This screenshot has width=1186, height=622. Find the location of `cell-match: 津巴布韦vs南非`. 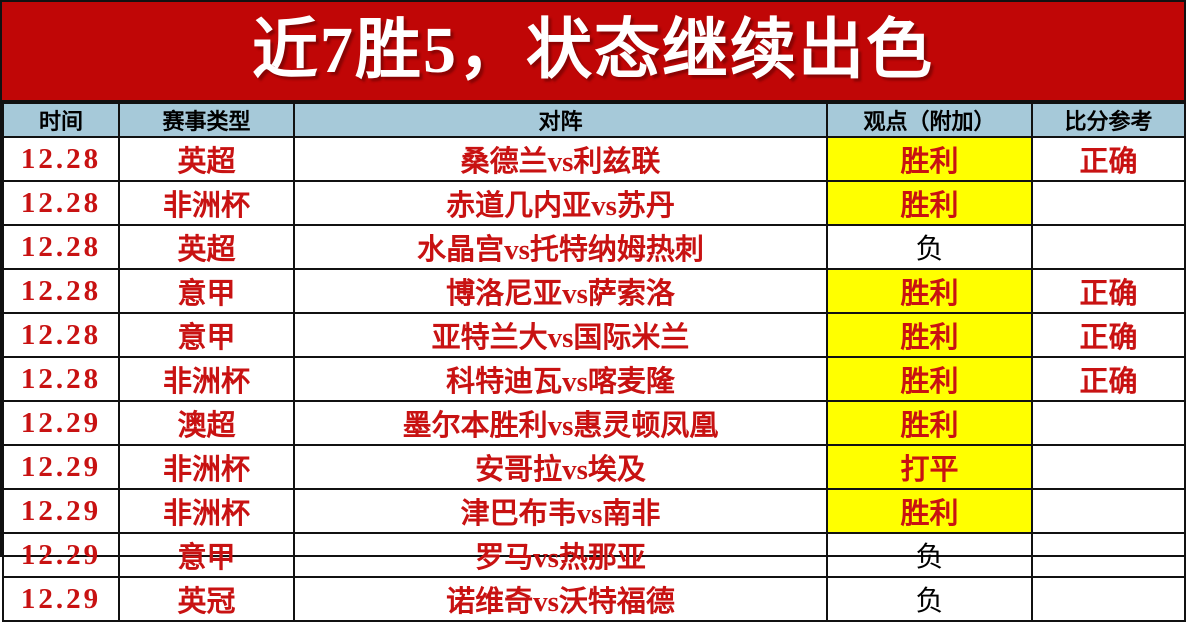

cell-match: 津巴布韦vs南非 is located at coordinates (560, 511).